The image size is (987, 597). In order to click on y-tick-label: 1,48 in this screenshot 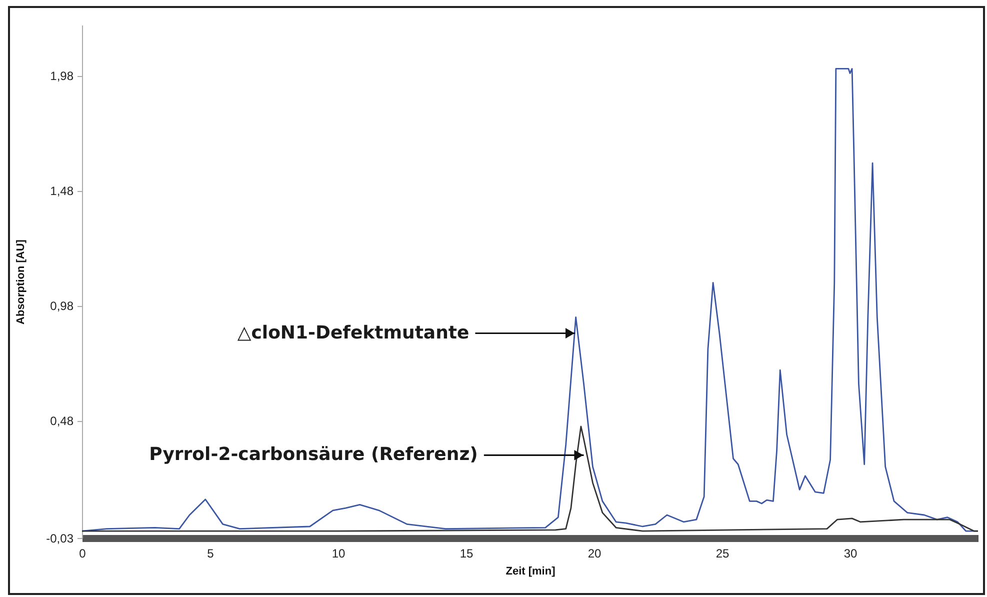, I will do `click(62, 191)`.